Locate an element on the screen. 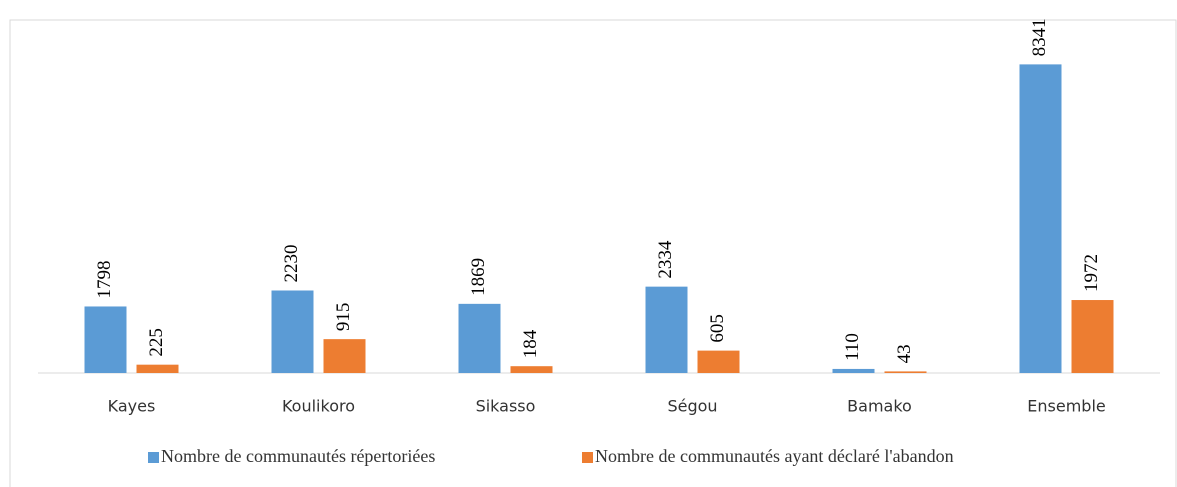 This screenshot has width=1177, height=487. data-label: 1869 is located at coordinates (478, 277).